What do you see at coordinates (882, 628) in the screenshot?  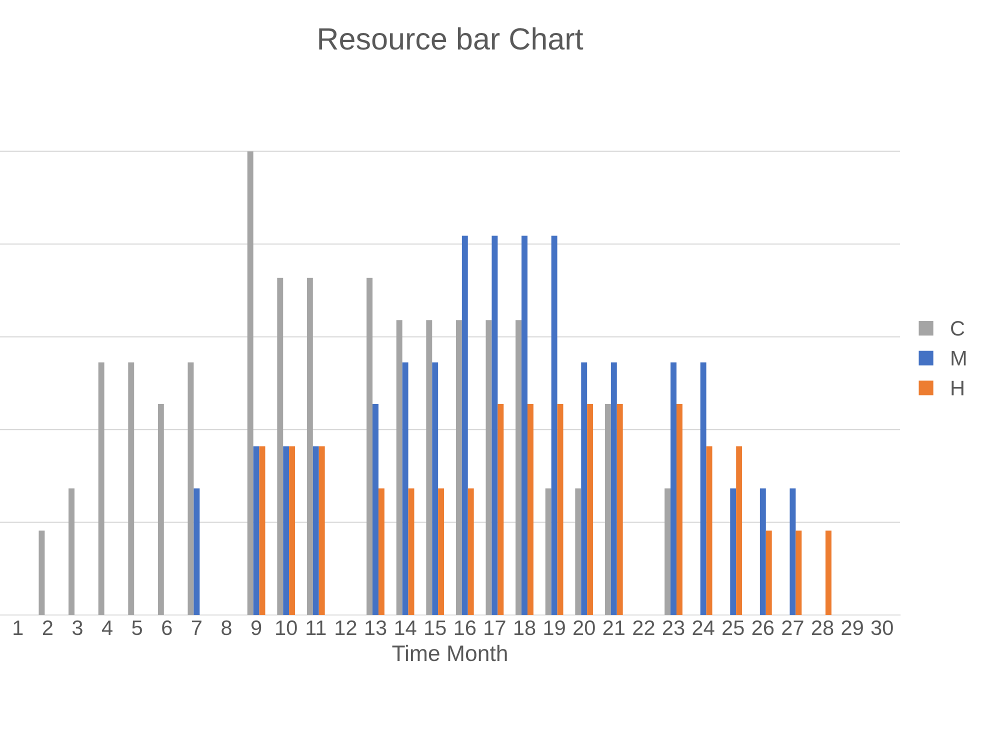 I see `x-tick-label: 30` at bounding box center [882, 628].